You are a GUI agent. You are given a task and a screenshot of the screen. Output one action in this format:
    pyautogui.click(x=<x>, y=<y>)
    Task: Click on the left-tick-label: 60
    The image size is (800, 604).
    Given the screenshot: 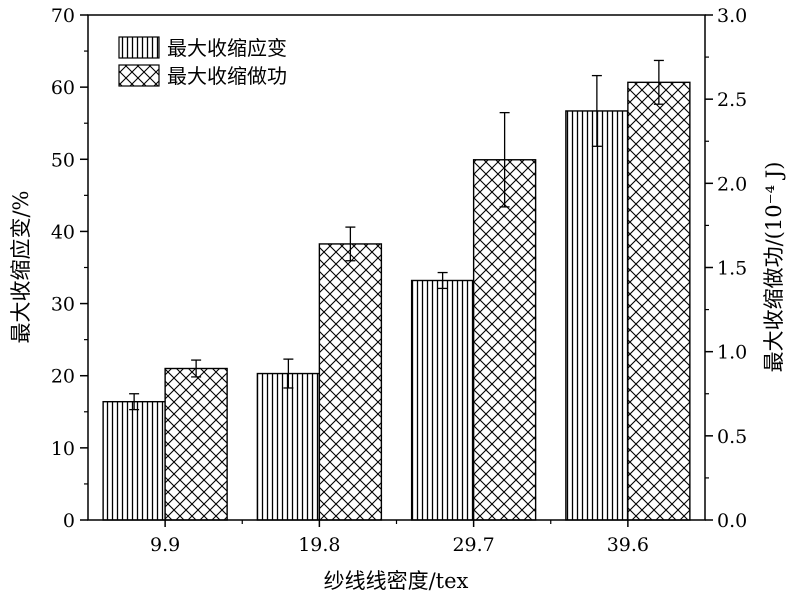 What is the action you would take?
    pyautogui.click(x=63, y=88)
    